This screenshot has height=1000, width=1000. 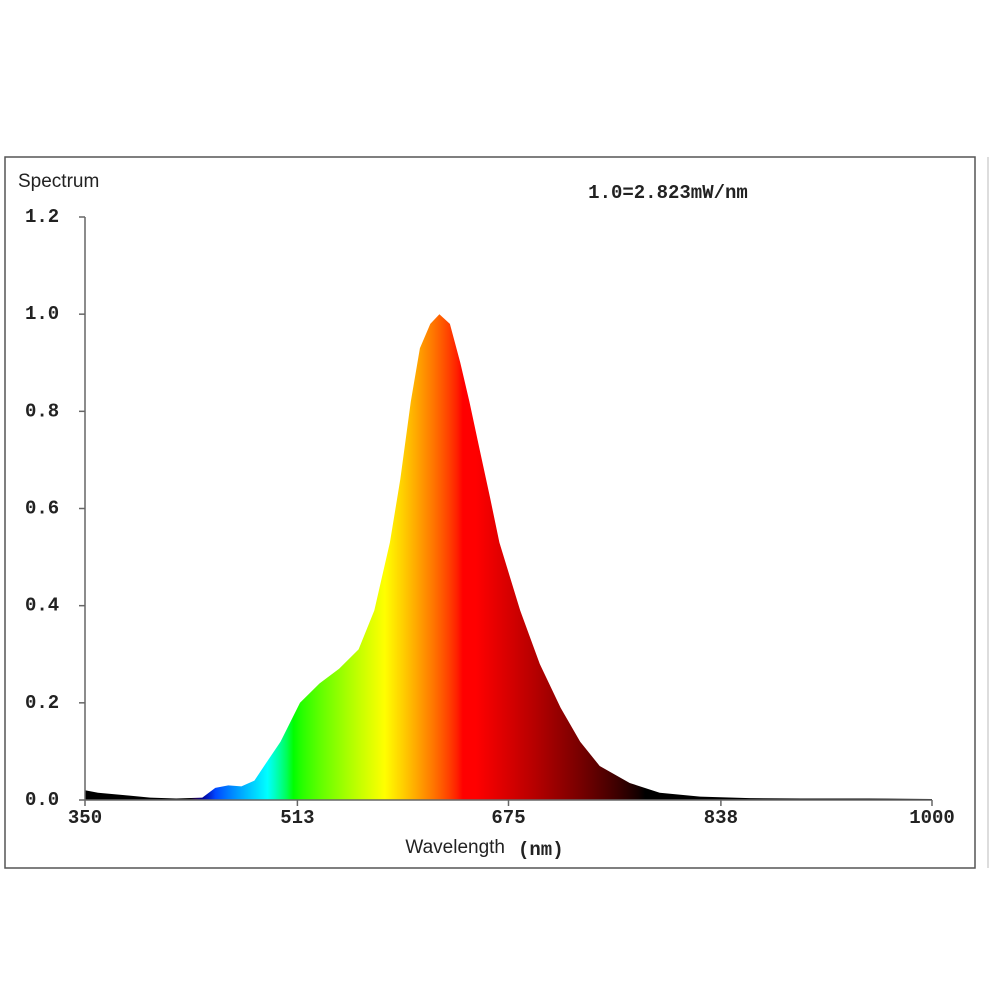 I want to click on x-tick-label: 675, so click(x=508, y=818).